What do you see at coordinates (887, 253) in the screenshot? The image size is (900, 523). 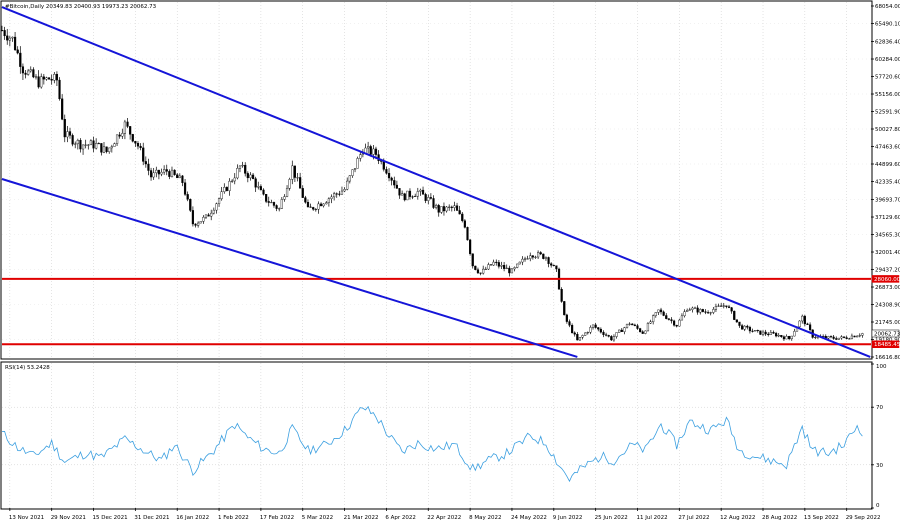 I see `y-tick-label: 32001.40` at bounding box center [887, 253].